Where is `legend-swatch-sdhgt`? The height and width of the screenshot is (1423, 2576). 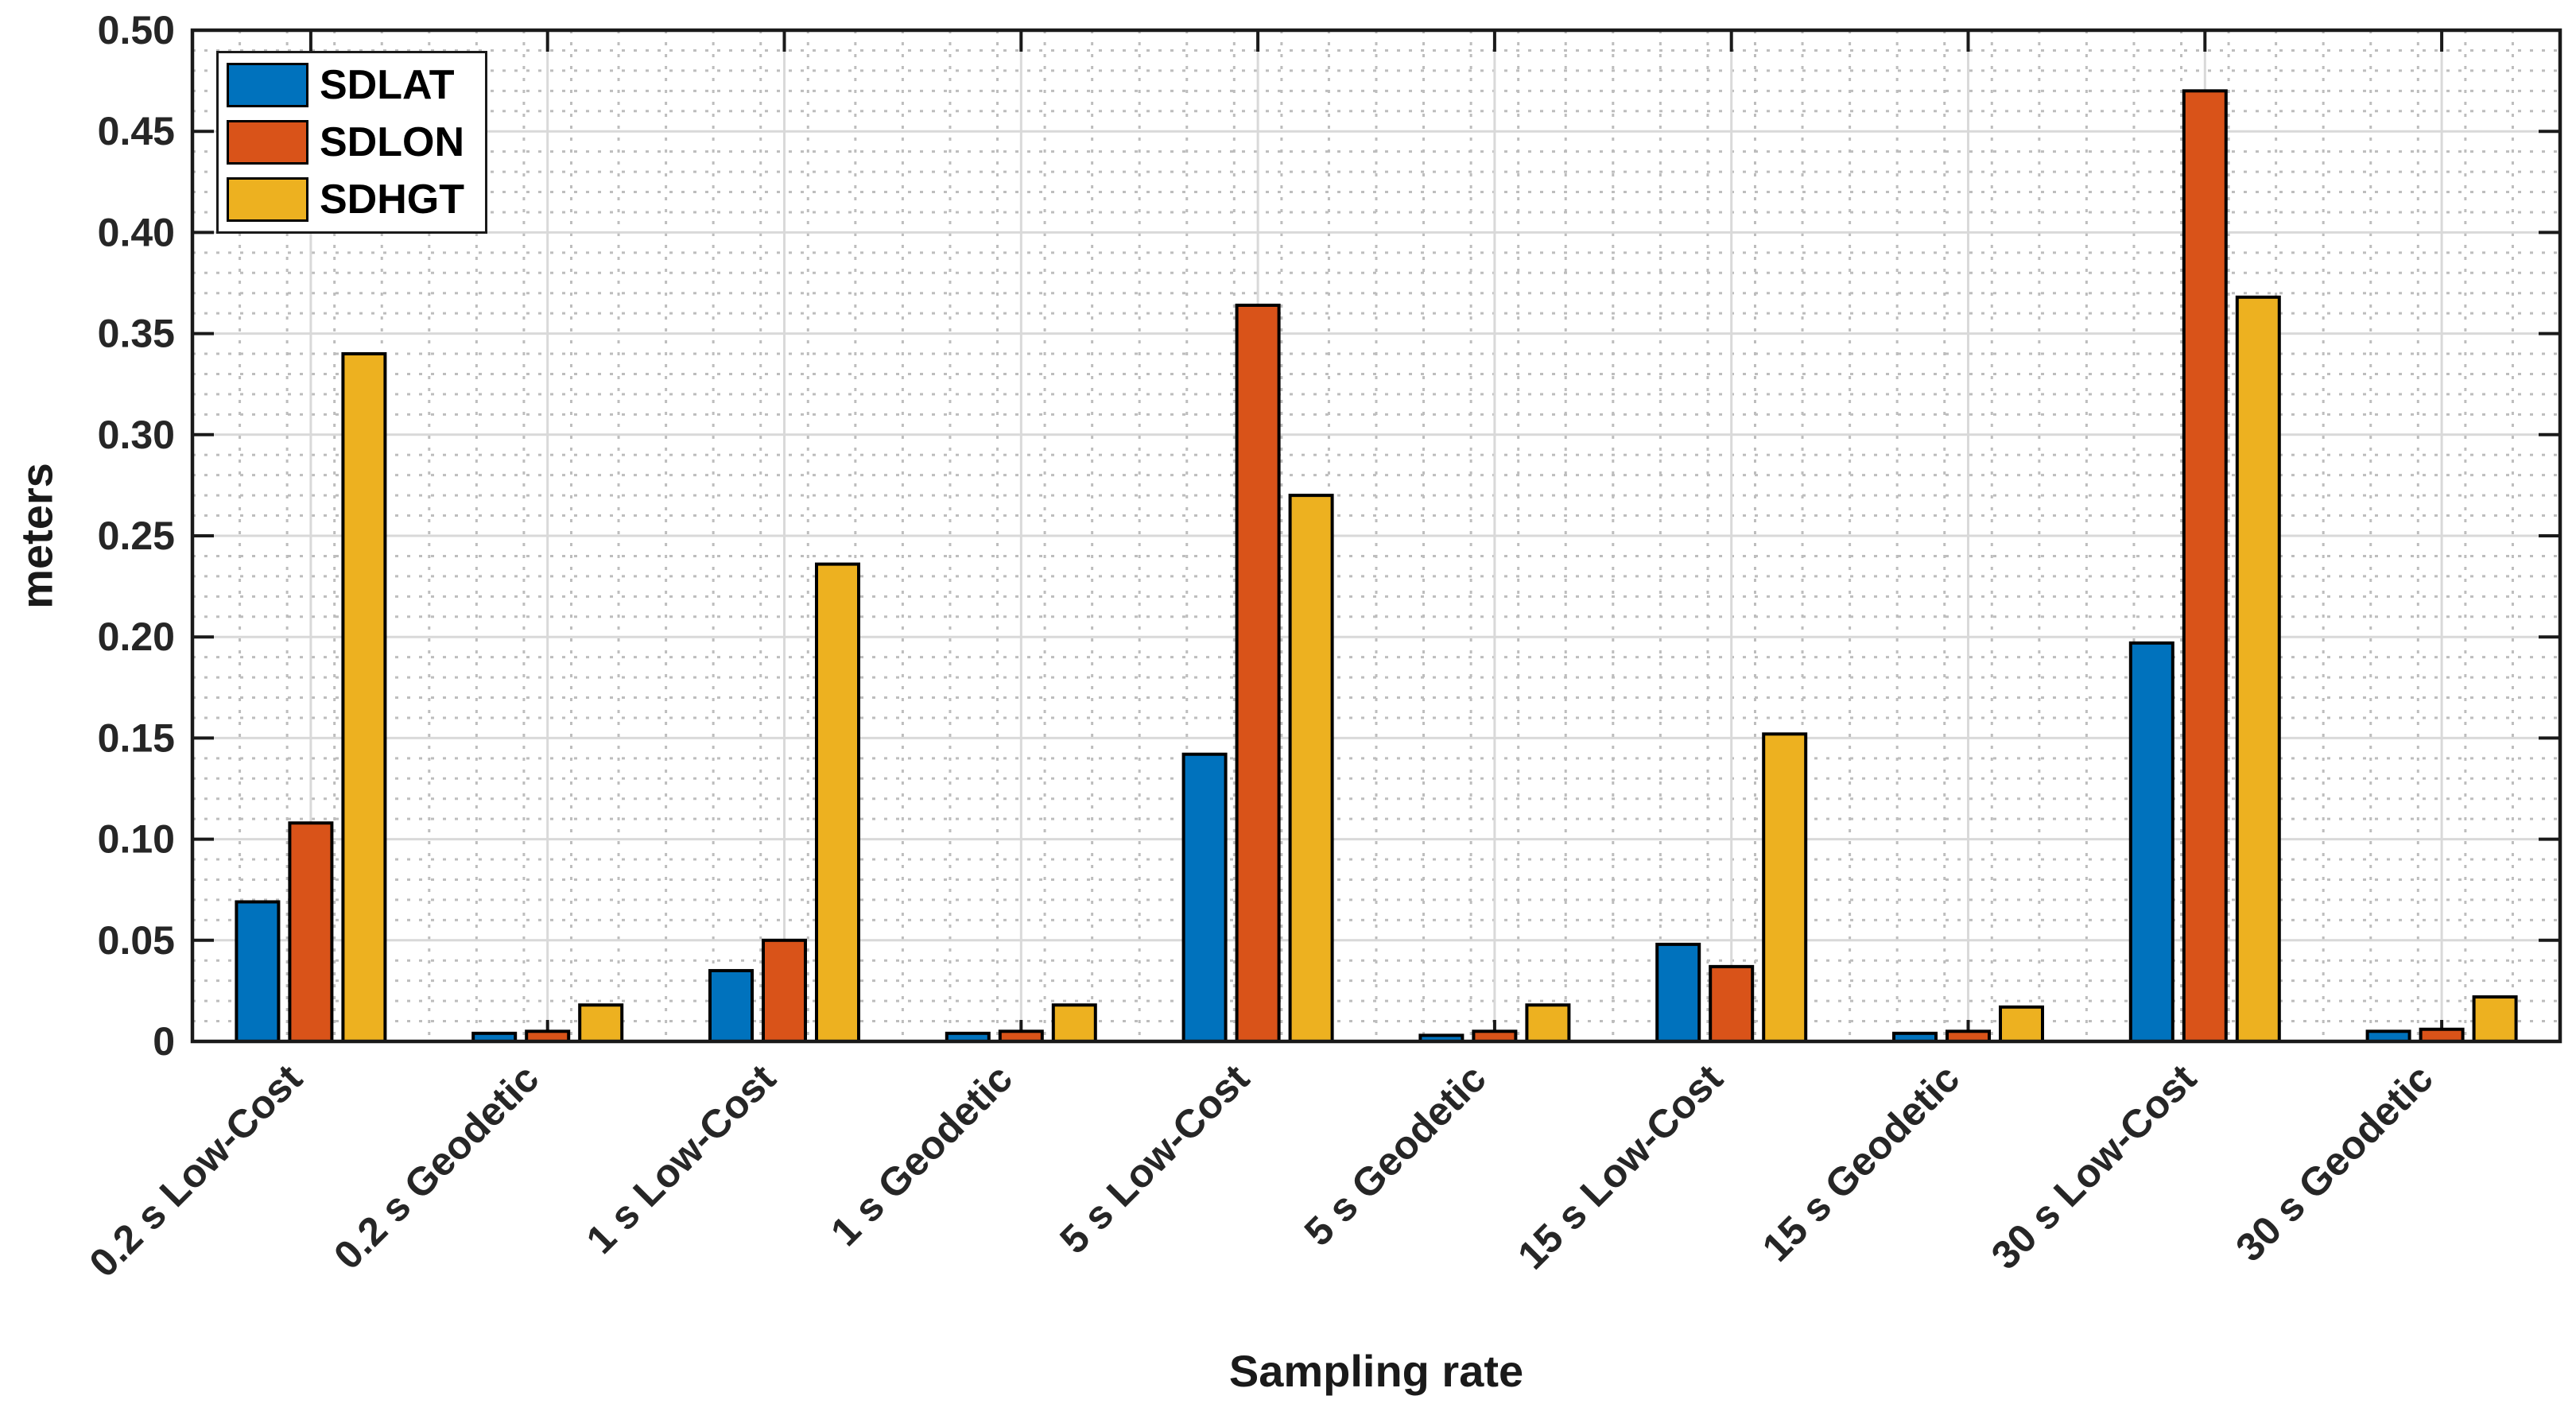
legend-swatch-sdhgt is located at coordinates (267, 200).